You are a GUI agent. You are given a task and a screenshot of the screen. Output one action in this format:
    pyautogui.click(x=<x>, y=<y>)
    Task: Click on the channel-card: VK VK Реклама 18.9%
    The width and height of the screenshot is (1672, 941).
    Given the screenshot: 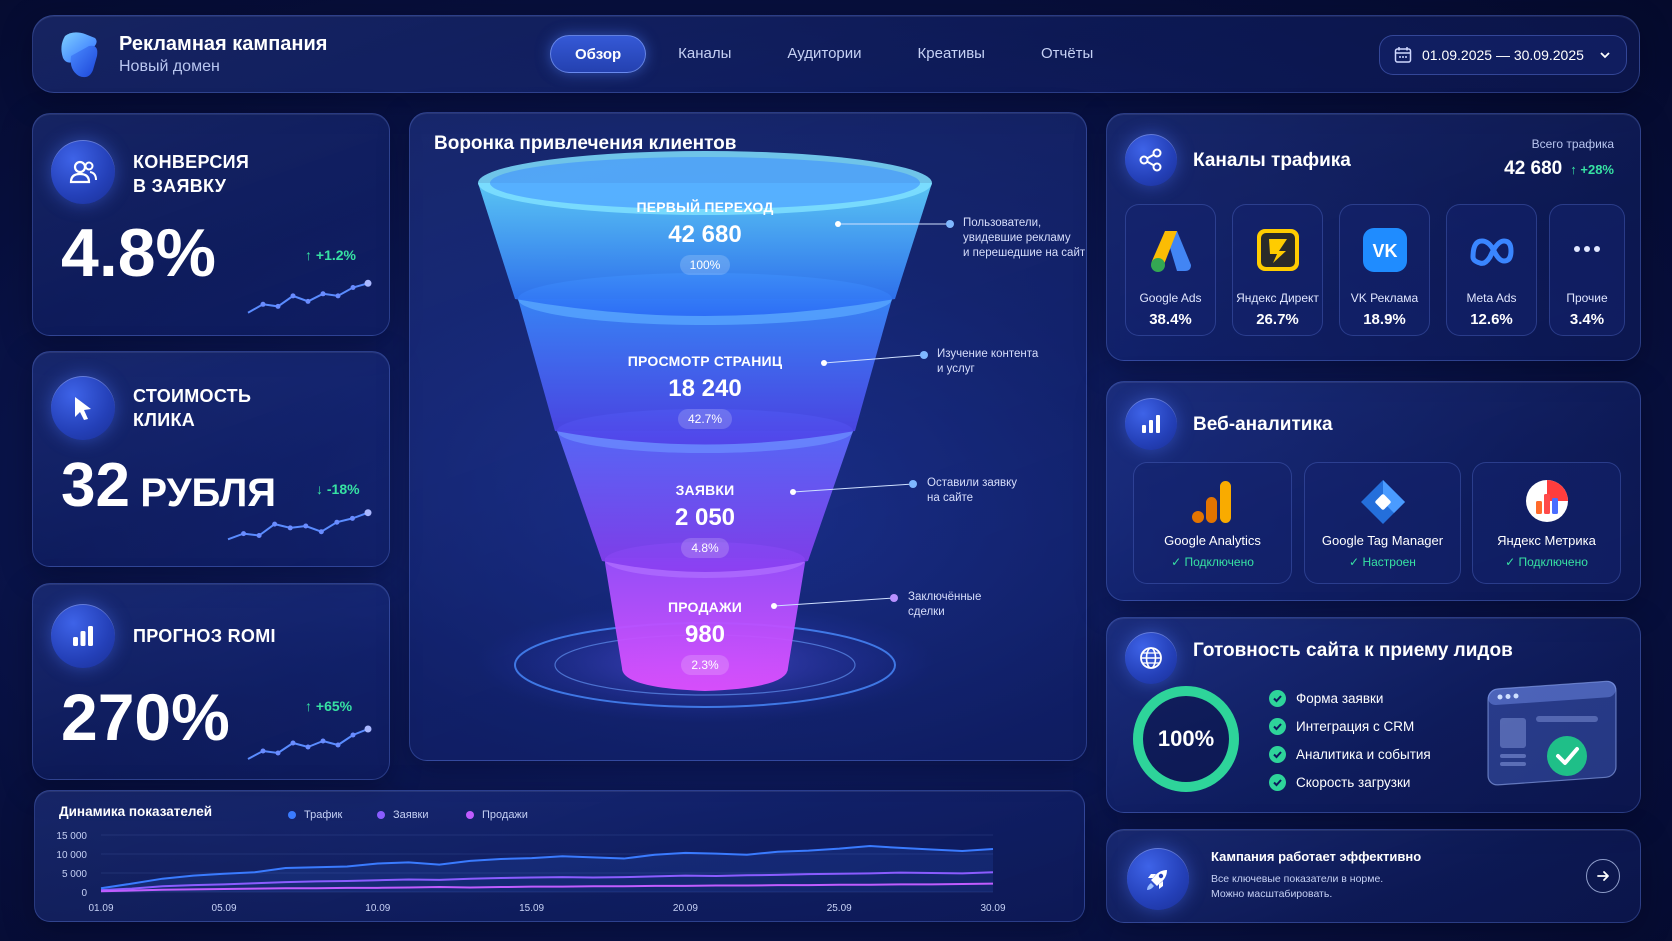 What is the action you would take?
    pyautogui.click(x=1384, y=270)
    